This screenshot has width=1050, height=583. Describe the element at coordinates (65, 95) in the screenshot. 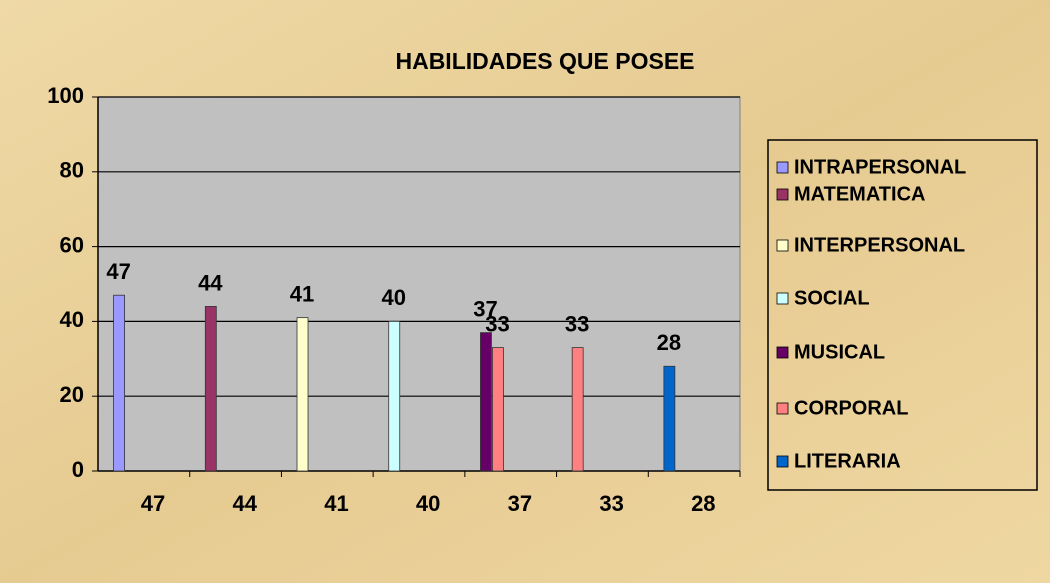

I see `y-tick-label: 100` at that location.